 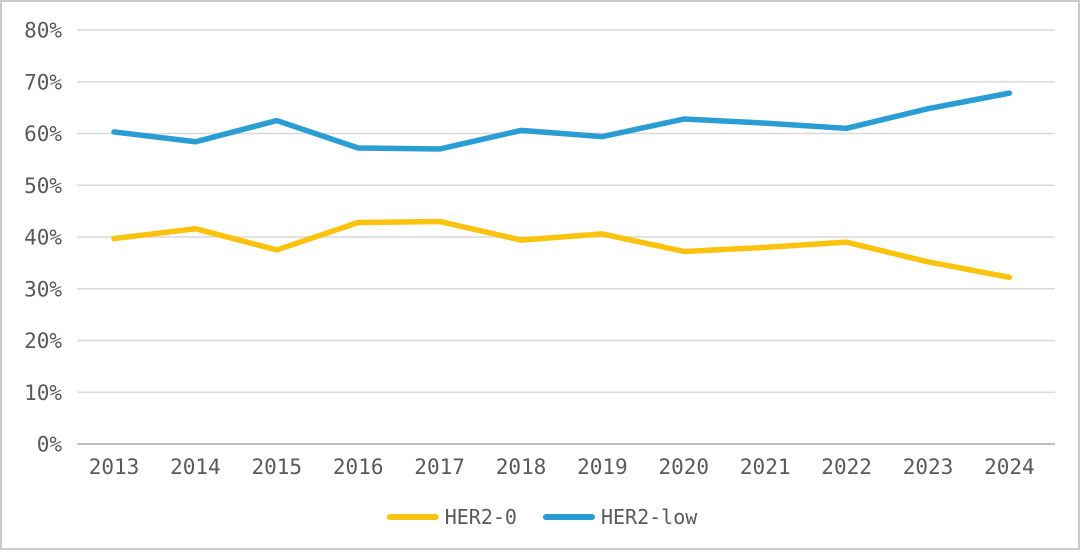 What do you see at coordinates (43, 186) in the screenshot?
I see `y-tick-label: 50%` at bounding box center [43, 186].